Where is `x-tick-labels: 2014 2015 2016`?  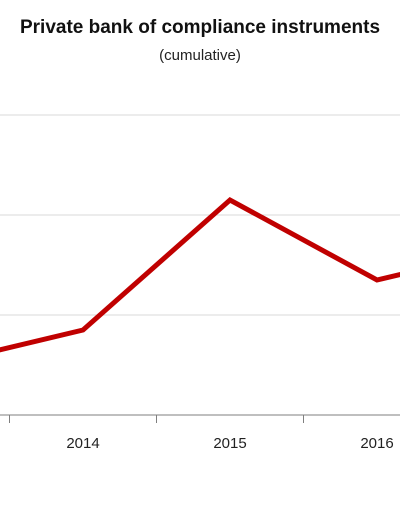
x-tick-labels: 2014 2015 2016 is located at coordinates (229, 443).